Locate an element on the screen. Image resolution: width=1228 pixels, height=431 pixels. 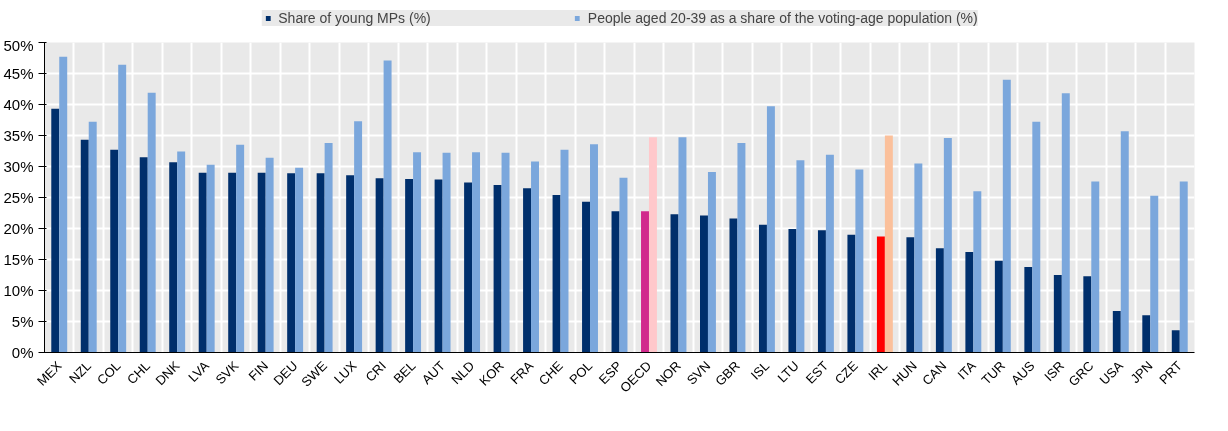
x-tick-label: NLD is located at coordinates (463, 373).